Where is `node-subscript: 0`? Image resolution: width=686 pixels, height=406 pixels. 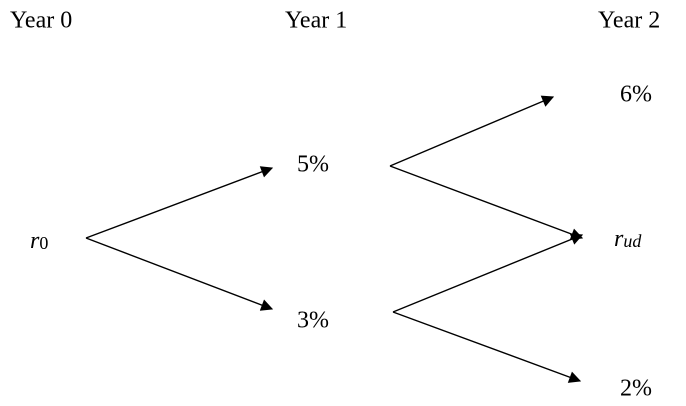
node-subscript: 0 is located at coordinates (43, 243).